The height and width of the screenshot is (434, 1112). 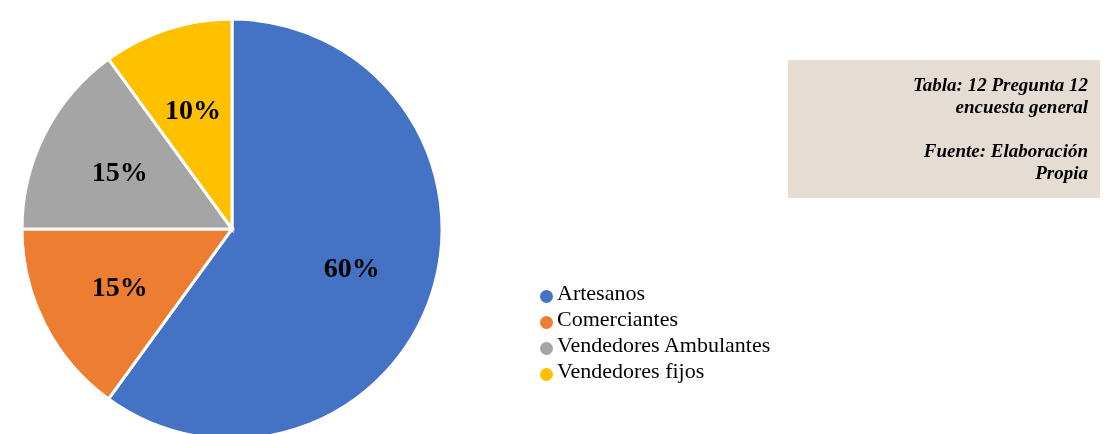 What do you see at coordinates (999, 96) in the screenshot?
I see `text: Tabla: 12 Pregunta 12 encuesta general` at bounding box center [999, 96].